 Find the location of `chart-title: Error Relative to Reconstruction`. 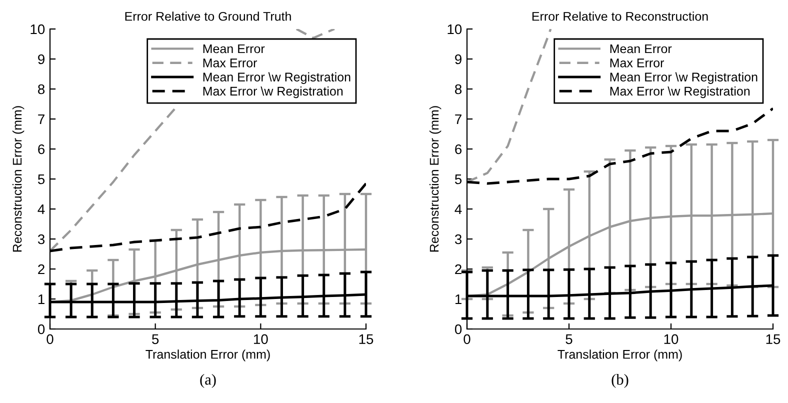

chart-title: Error Relative to Reconstruction is located at coordinates (620, 16).